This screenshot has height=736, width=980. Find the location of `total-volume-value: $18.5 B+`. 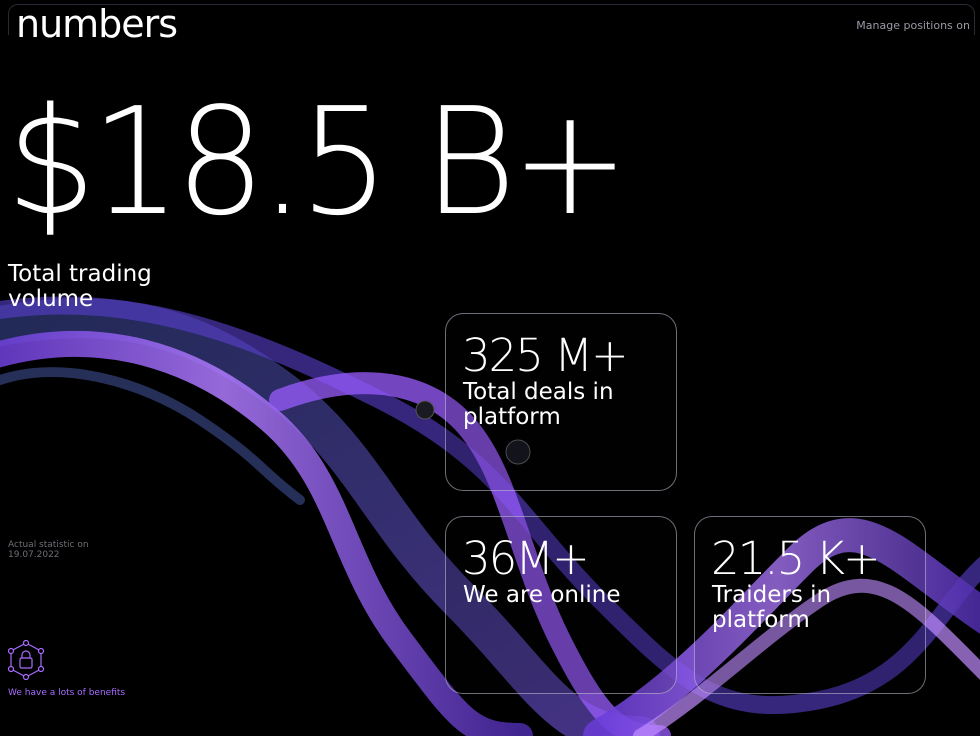

total-volume-value: $18.5 B+ is located at coordinates (318, 162).